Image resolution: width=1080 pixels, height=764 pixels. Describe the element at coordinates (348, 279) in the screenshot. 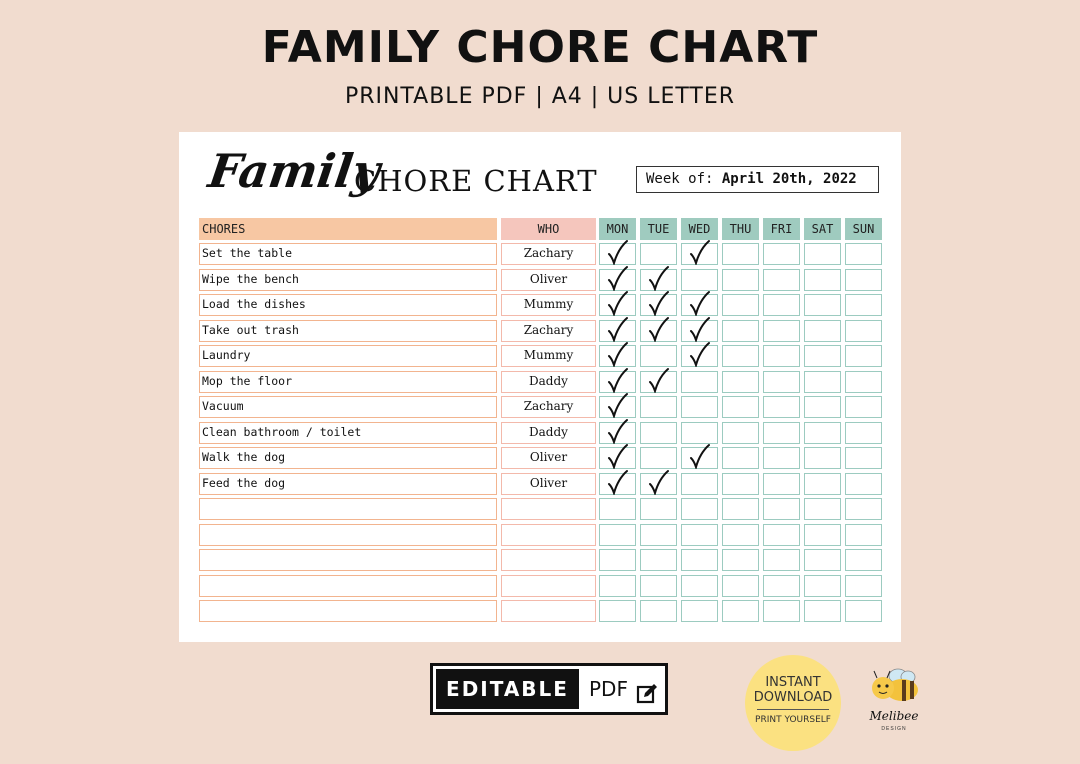

I see `chore-cell: Wipe the bench` at that location.